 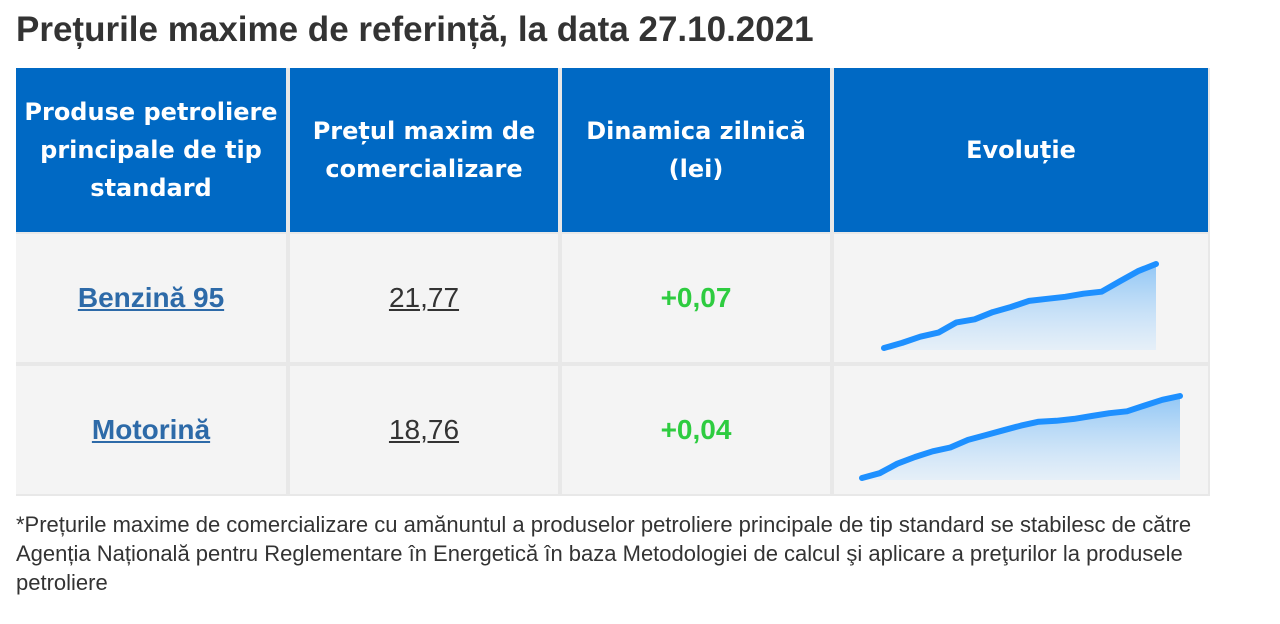 I want to click on table-row-cell: +0,07, so click(x=696, y=298).